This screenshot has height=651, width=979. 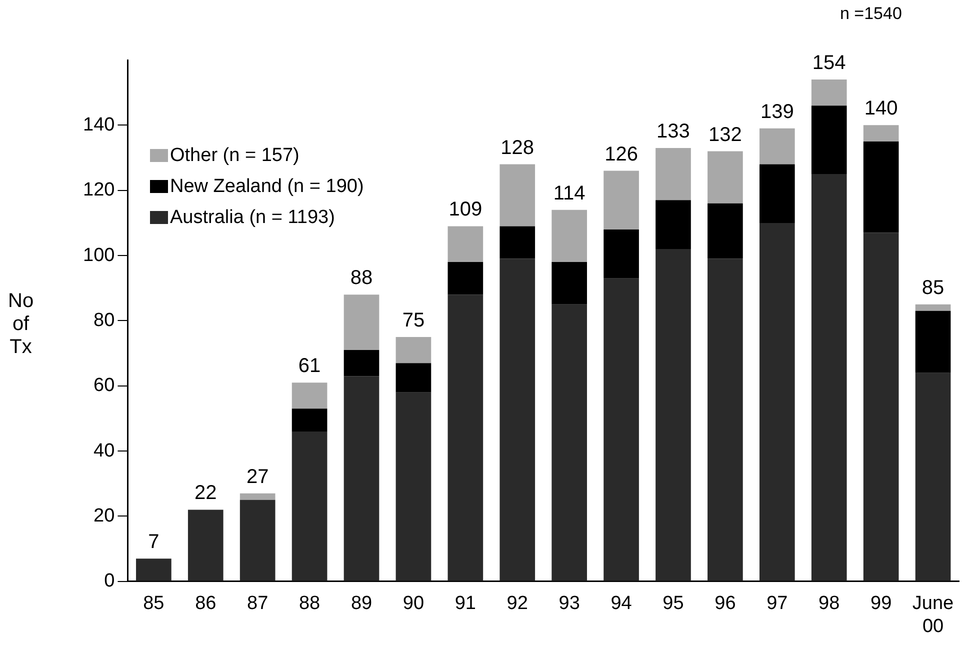 What do you see at coordinates (104, 515) in the screenshot?
I see `y-tick-label: 20` at bounding box center [104, 515].